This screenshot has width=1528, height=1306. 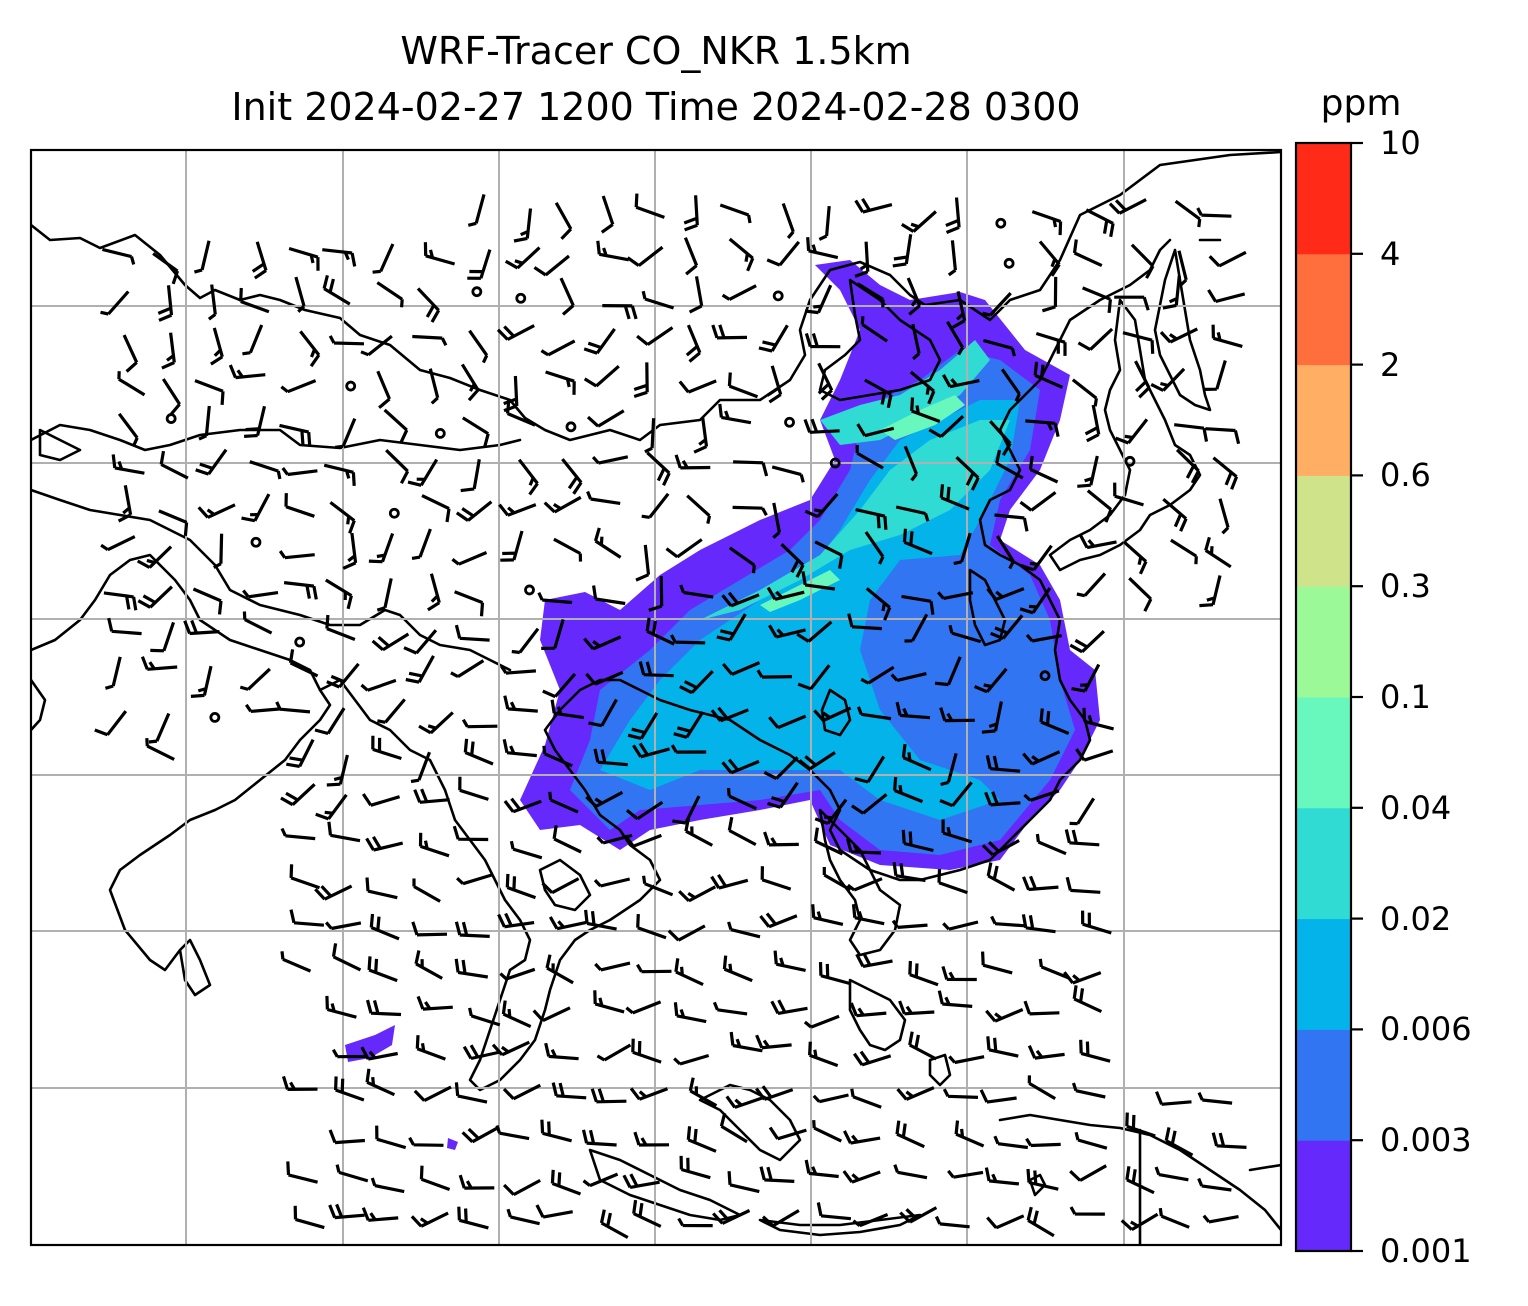 I want to click on colorbar-tick-label: 0.001, so click(x=1426, y=1251).